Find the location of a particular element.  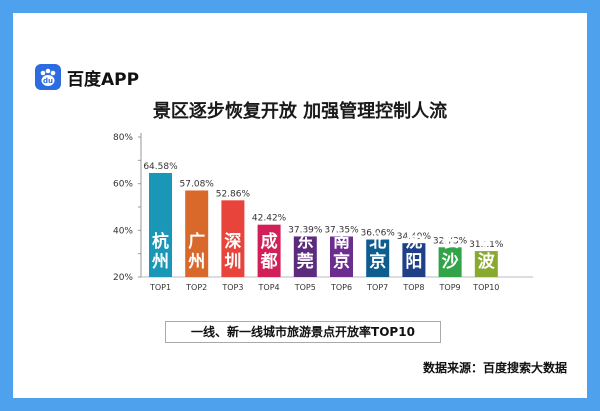

x-tick-label: TOP2 is located at coordinates (196, 287).